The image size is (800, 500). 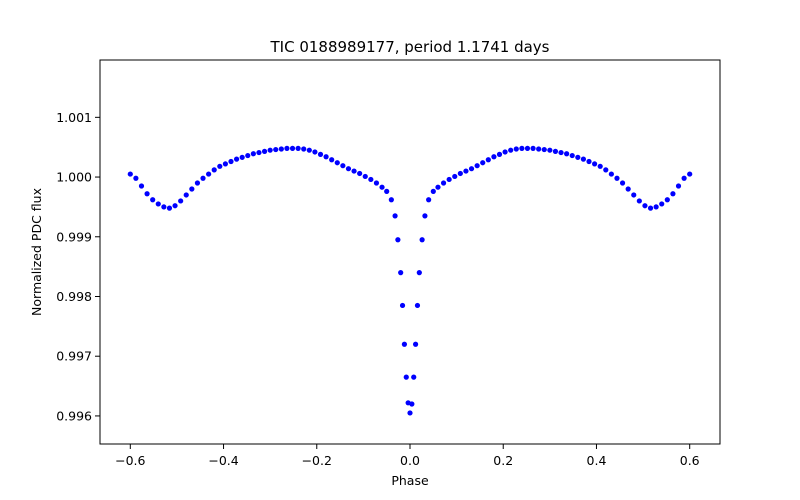 What do you see at coordinates (74, 296) in the screenshot?
I see `y-tick-label: 0.998` at bounding box center [74, 296].